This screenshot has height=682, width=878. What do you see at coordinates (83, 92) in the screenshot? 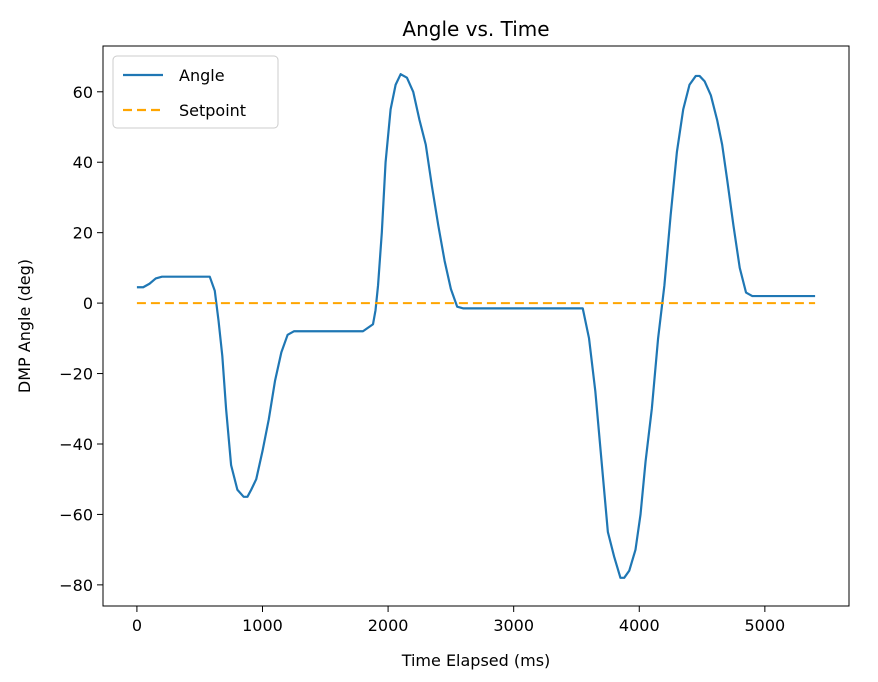
I see `y-tick-label: 60` at bounding box center [83, 92].